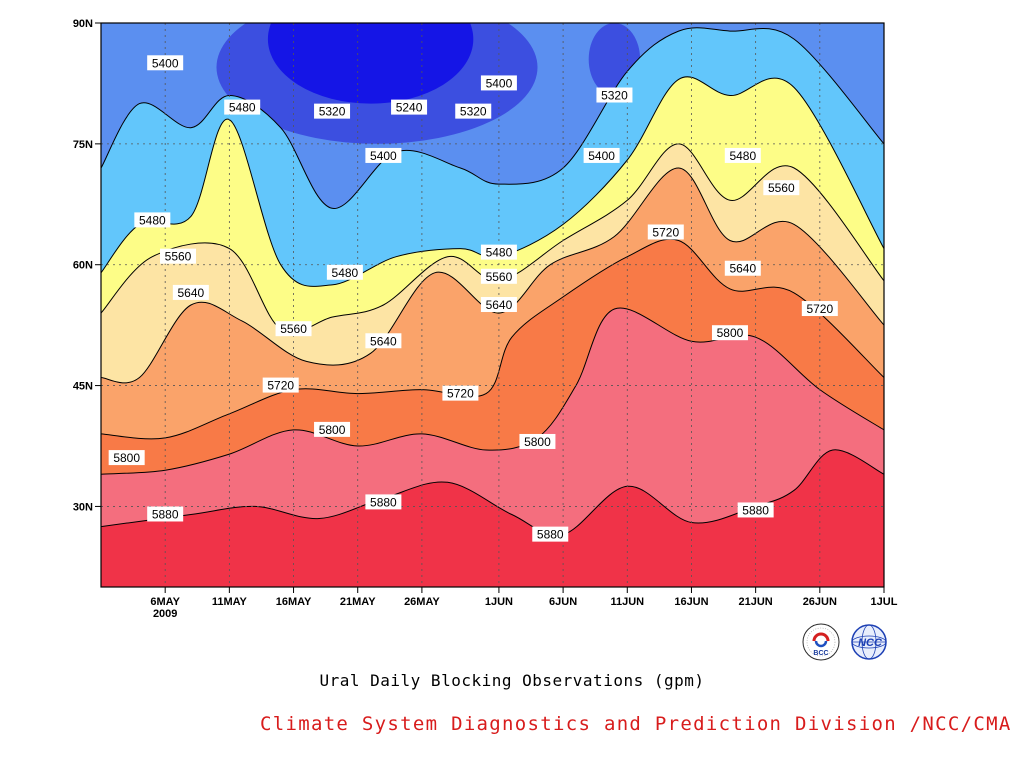 This screenshot has width=1024, height=768. What do you see at coordinates (821, 642) in the screenshot?
I see `bcc-logo-icon: BCC` at bounding box center [821, 642].